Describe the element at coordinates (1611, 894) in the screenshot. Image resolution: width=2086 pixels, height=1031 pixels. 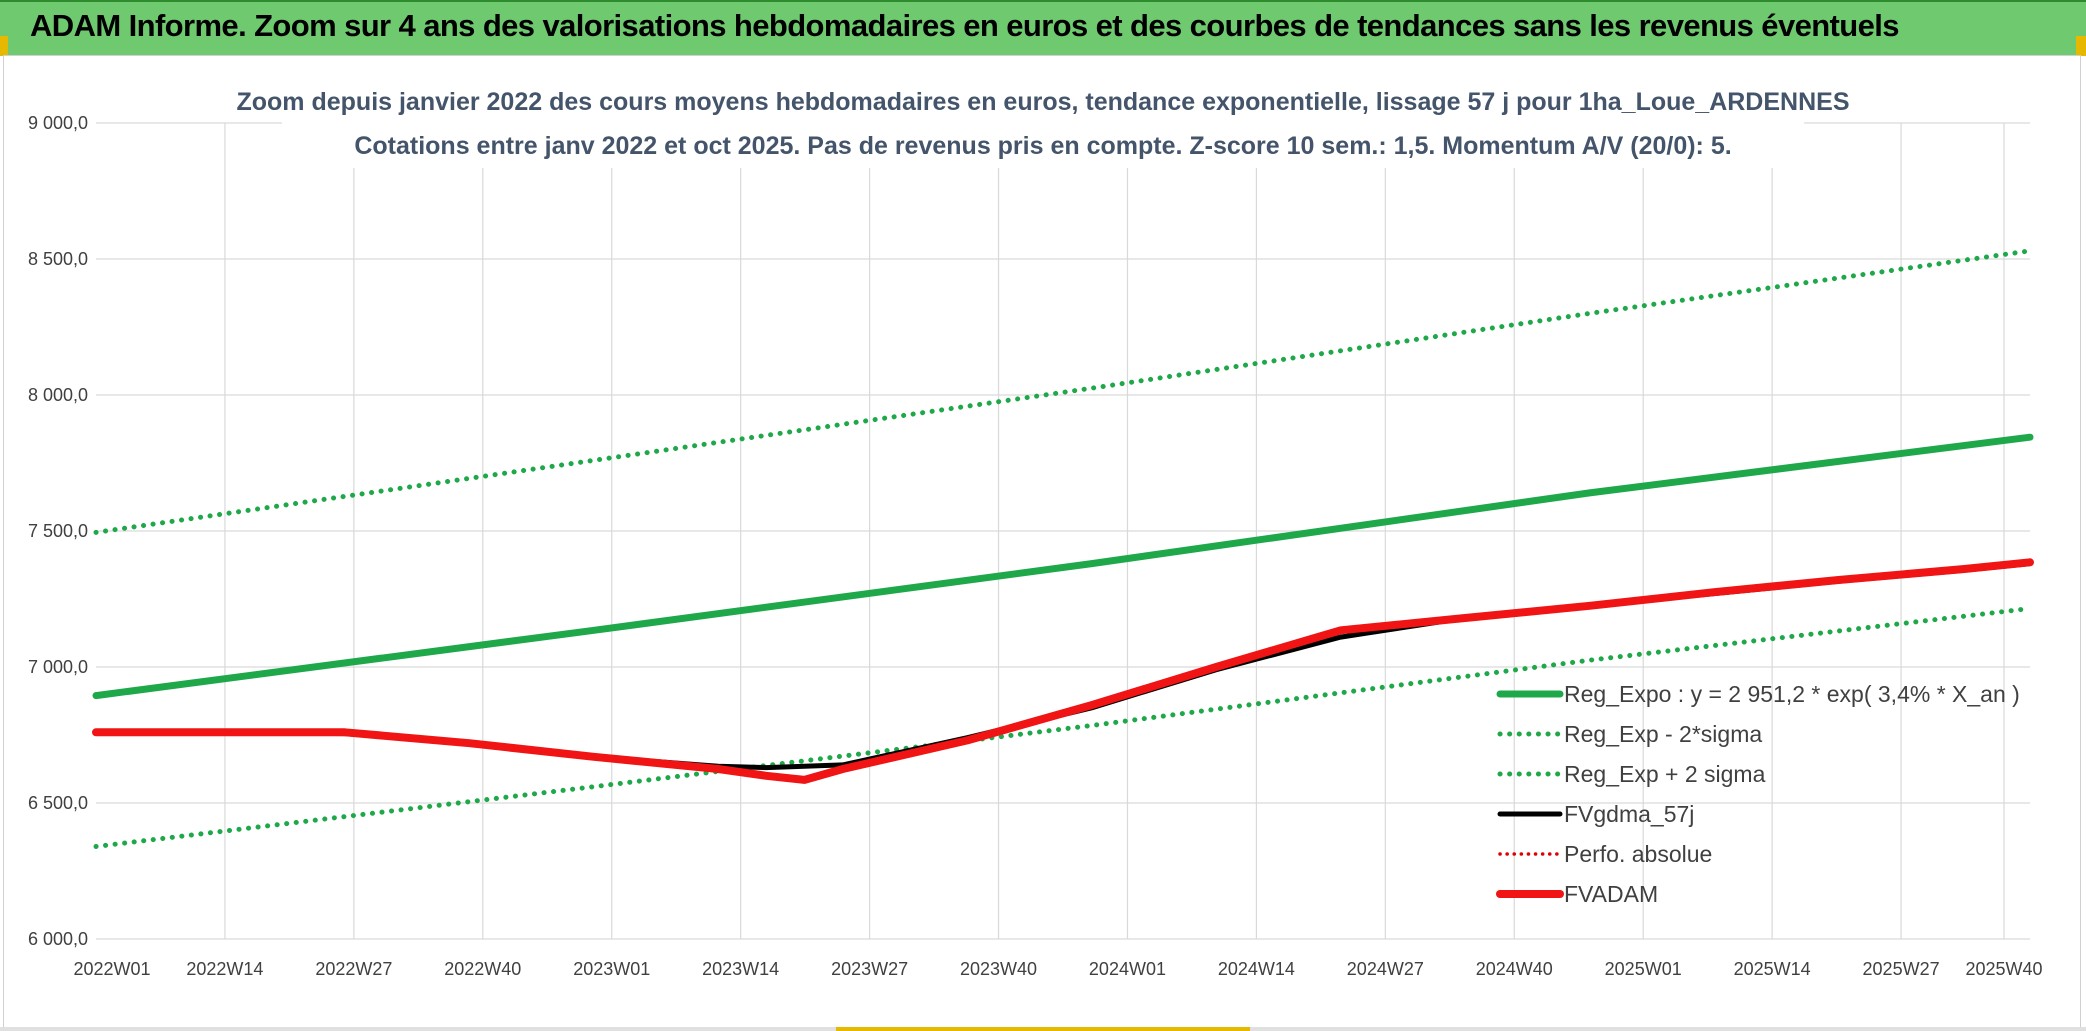
I see `legend-label: FVADAM` at that location.